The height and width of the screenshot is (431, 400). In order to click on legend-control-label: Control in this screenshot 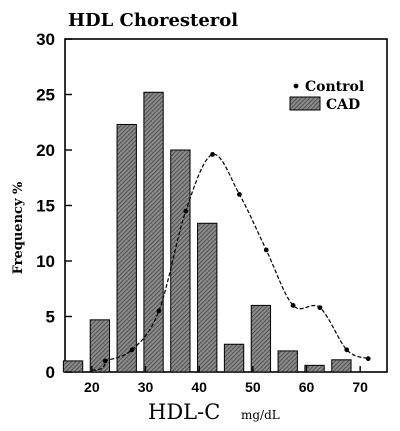, I will do `click(334, 87)`.